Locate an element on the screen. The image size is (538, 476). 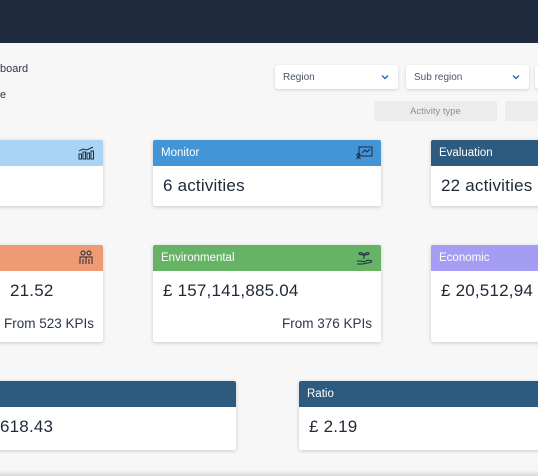
evaluation-card: Evaluation 22 activities is located at coordinates (484, 173).